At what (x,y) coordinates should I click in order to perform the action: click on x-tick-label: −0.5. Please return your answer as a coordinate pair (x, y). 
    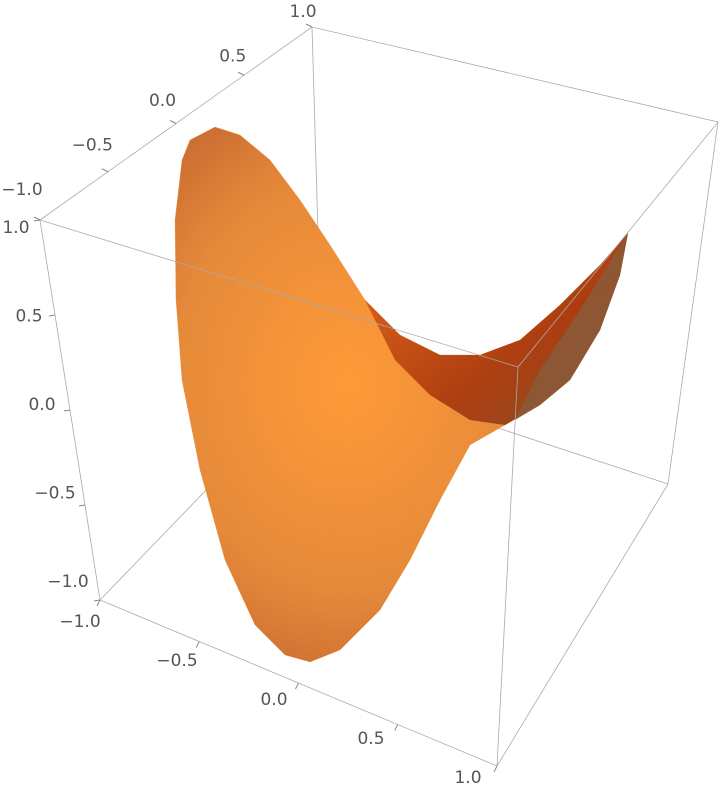
    Looking at the image, I should click on (176, 661).